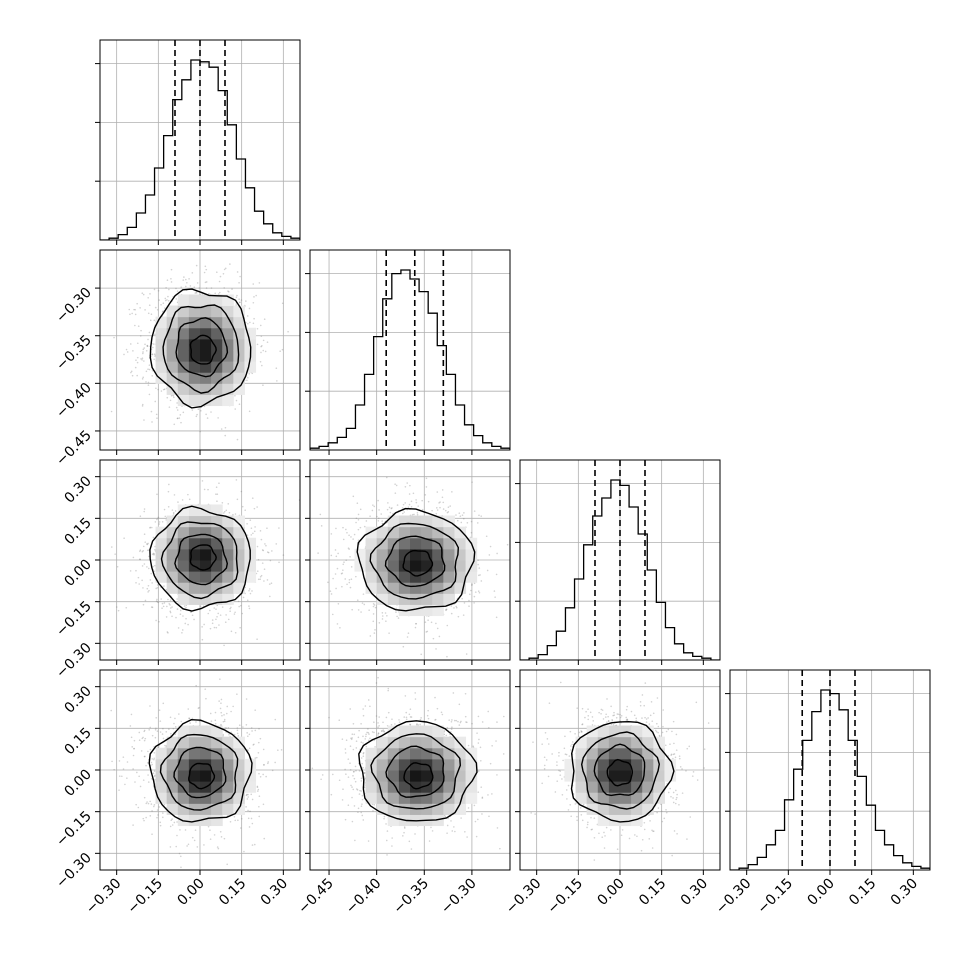 The height and width of the screenshot is (970, 970). Describe the element at coordinates (74, 353) in the screenshot. I see `y-tick-label: −0.35` at that location.